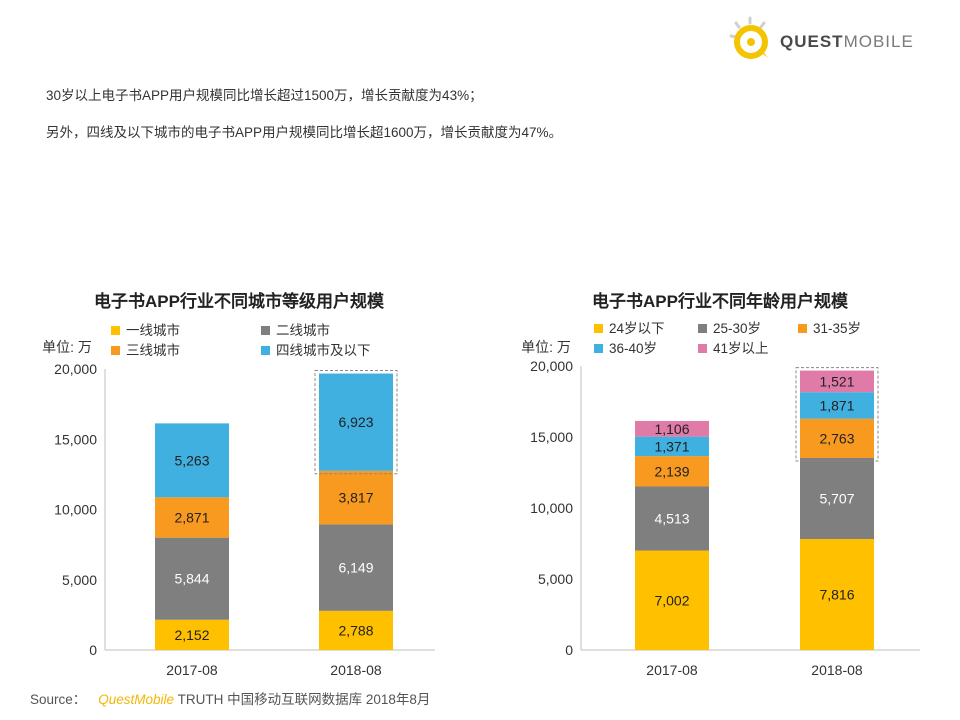  What do you see at coordinates (878, 41) in the screenshot?
I see `logo-word-mobile: MOBILE` at bounding box center [878, 41].